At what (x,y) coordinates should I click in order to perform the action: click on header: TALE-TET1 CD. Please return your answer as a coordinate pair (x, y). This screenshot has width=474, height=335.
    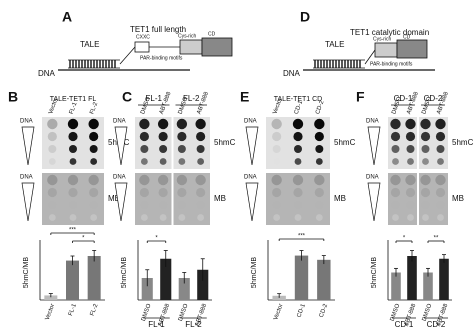
    Looking at the image, I should click on (298, 99).